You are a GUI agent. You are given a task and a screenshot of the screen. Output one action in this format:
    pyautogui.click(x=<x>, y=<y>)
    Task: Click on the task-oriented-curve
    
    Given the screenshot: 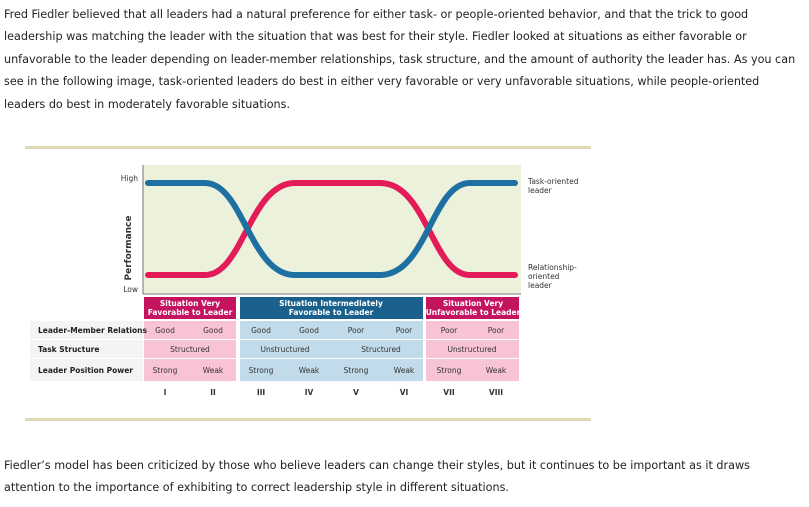 What is the action you would take?
    pyautogui.click(x=331, y=229)
    